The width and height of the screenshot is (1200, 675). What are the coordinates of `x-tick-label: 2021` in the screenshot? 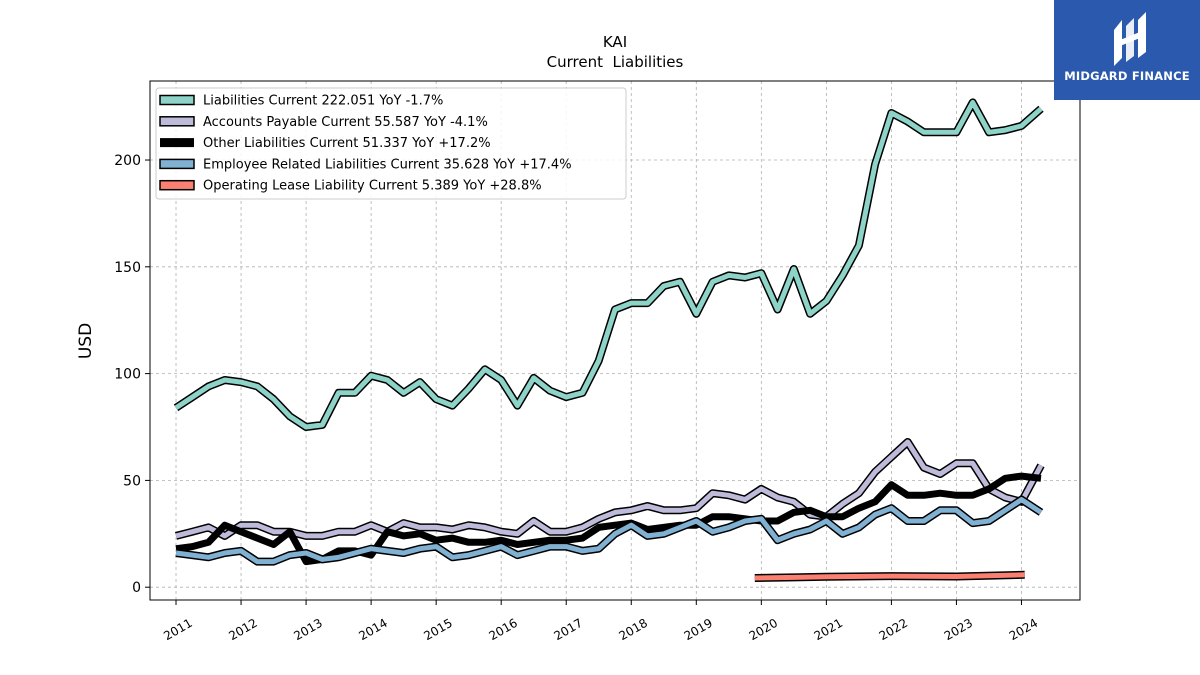 It's located at (828, 629).